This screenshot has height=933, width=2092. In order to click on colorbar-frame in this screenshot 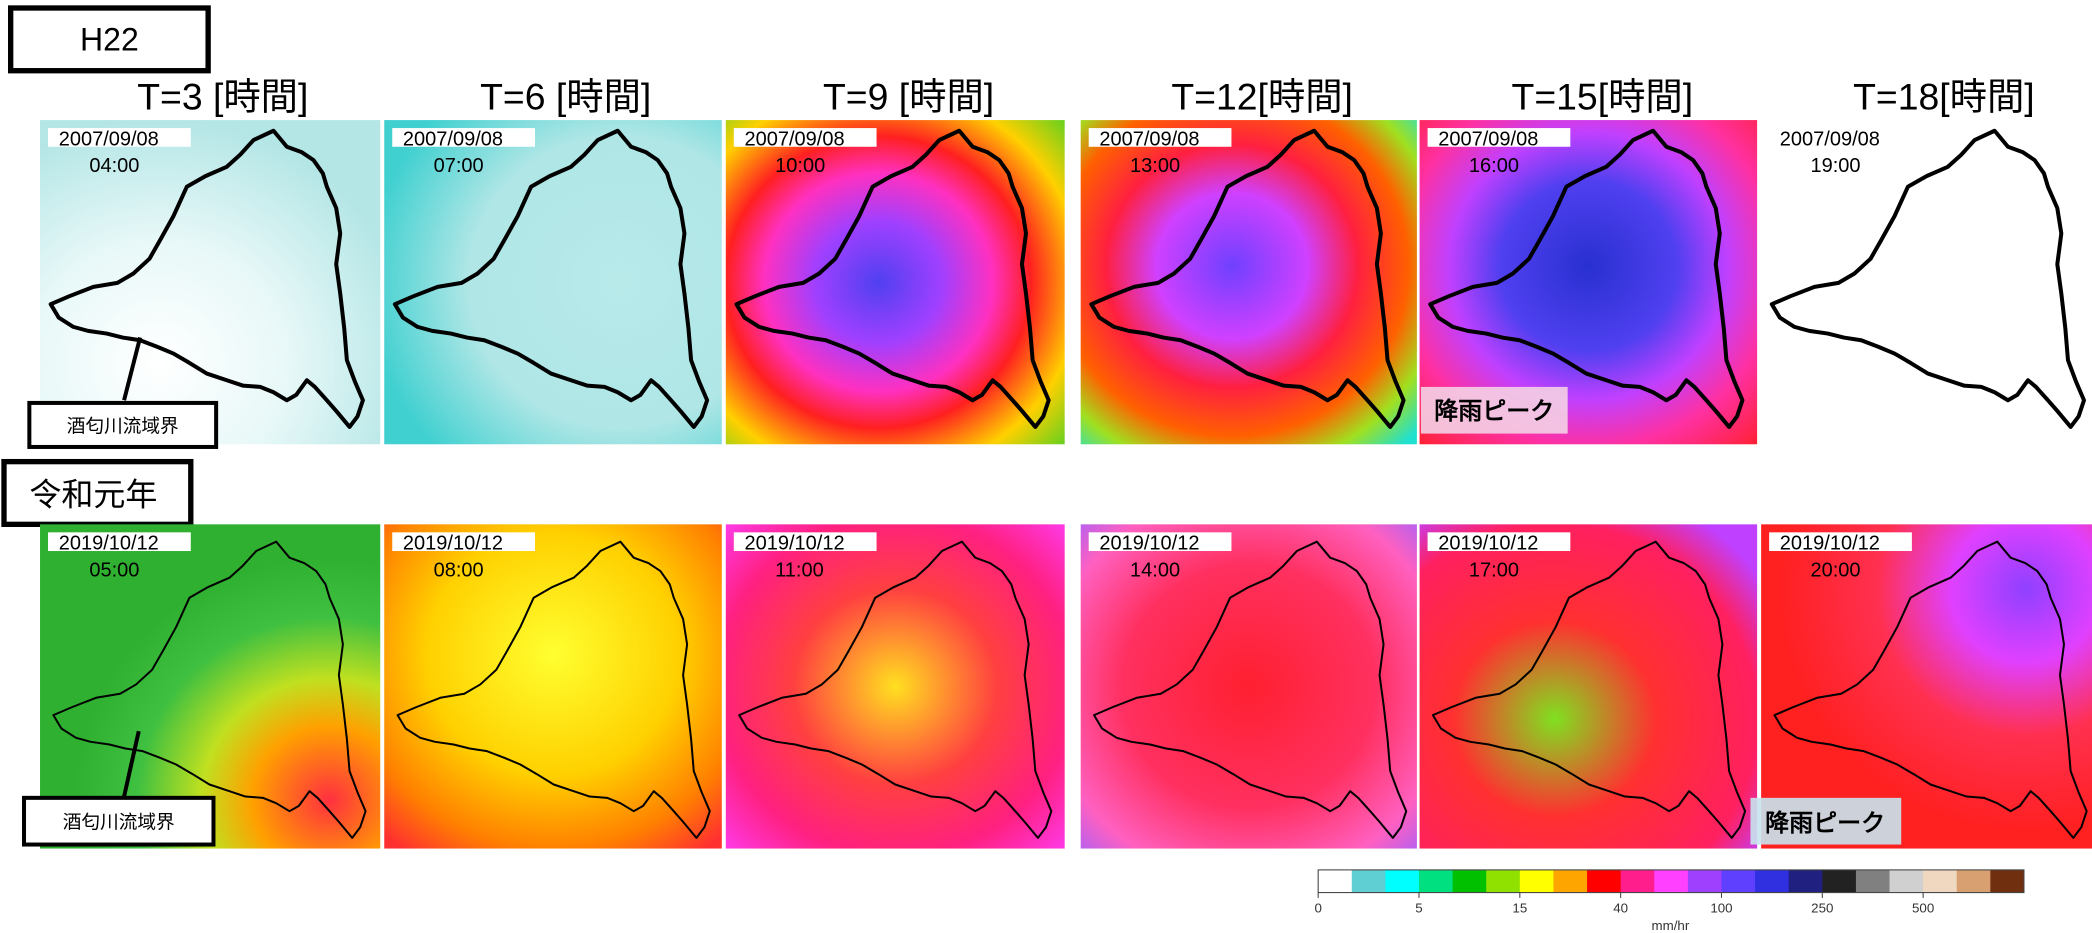, I will do `click(1671, 881)`.